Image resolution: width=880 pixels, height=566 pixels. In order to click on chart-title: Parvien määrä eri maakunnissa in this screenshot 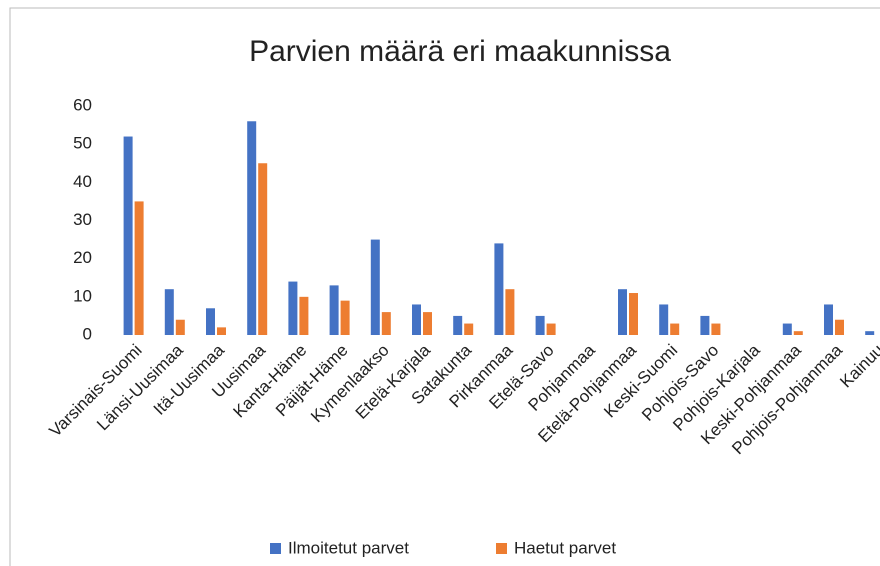, I will do `click(460, 51)`.